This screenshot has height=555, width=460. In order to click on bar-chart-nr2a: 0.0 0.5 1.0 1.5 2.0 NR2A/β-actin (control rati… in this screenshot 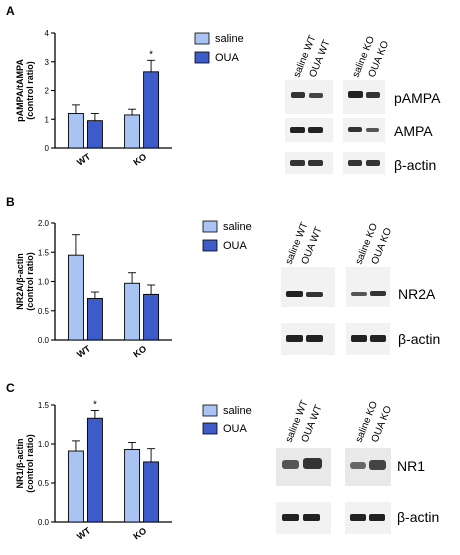, I will do `click(93, 289)`.